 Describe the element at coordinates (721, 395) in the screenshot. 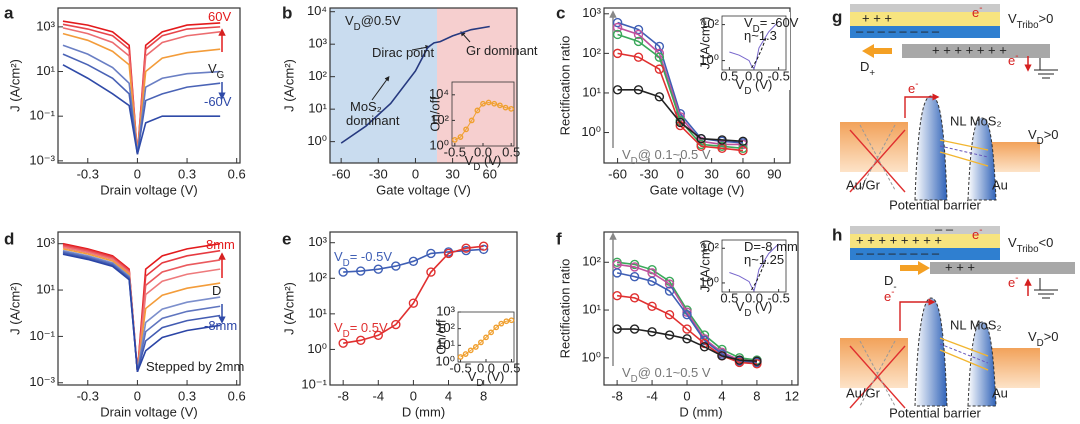

I see `x-tick-label: 4` at that location.